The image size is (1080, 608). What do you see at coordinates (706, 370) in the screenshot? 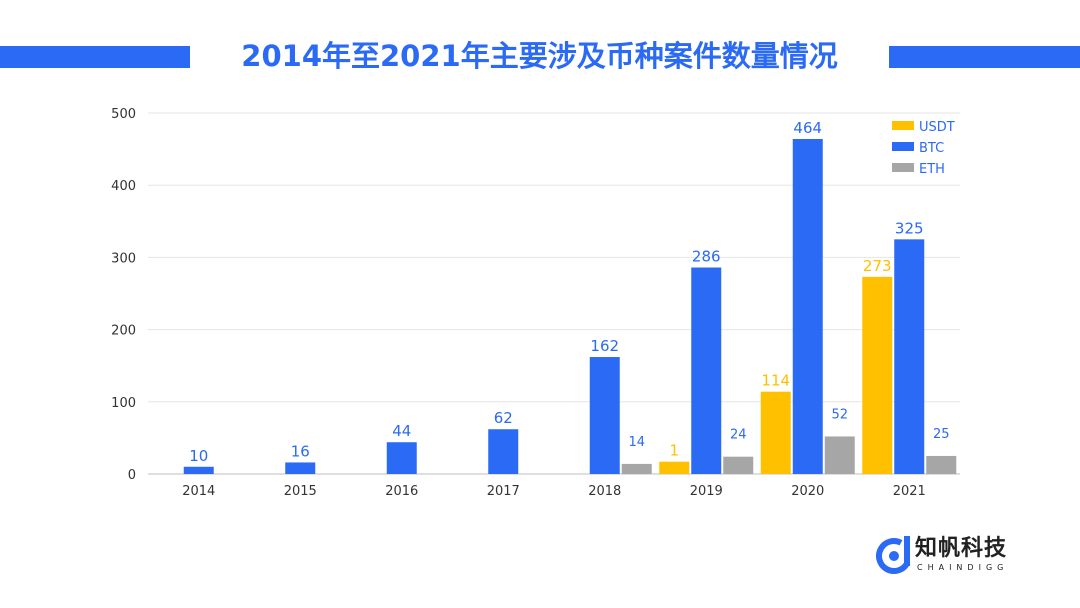
I see `bar-btc-2019` at bounding box center [706, 370].